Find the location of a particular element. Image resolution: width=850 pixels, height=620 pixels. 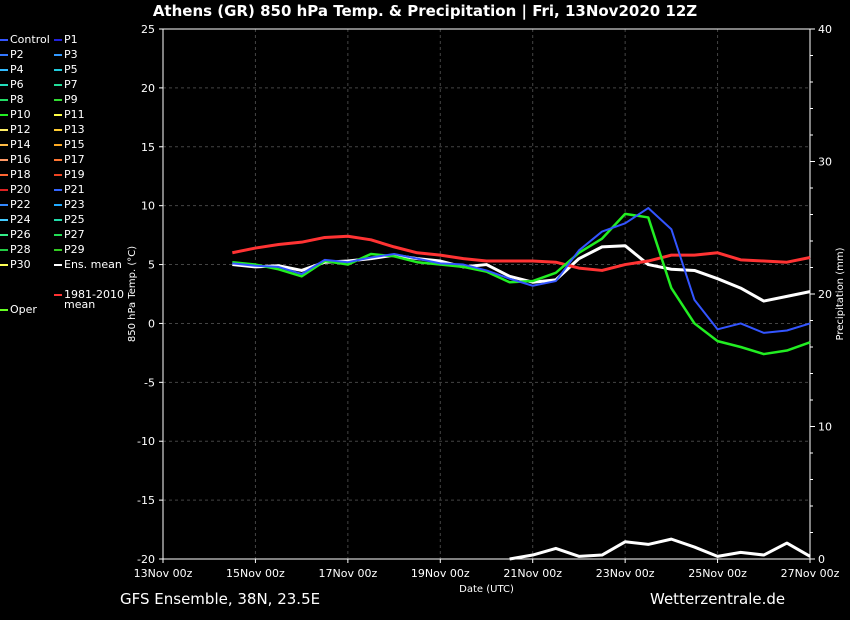

legend-label: Control is located at coordinates (30, 39).